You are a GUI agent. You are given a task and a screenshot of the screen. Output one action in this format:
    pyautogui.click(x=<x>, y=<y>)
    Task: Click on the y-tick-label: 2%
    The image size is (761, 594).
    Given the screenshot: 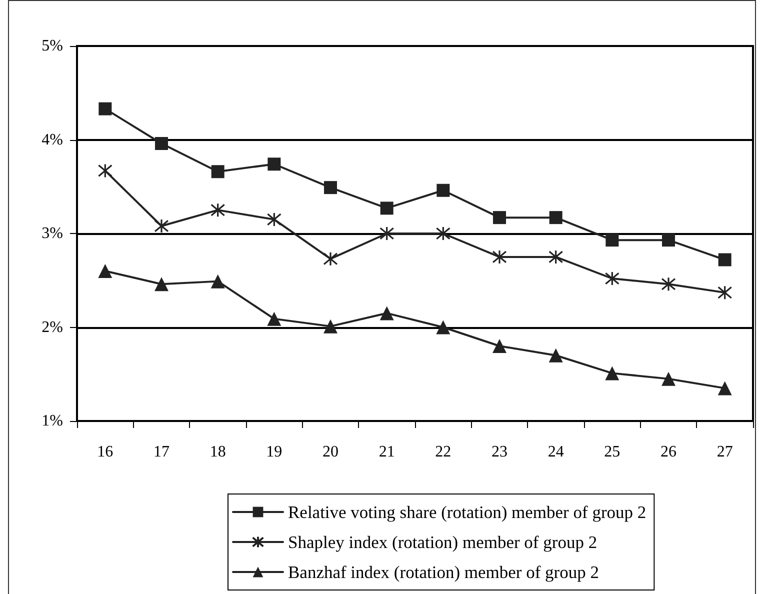 What is the action you would take?
    pyautogui.click(x=52, y=327)
    